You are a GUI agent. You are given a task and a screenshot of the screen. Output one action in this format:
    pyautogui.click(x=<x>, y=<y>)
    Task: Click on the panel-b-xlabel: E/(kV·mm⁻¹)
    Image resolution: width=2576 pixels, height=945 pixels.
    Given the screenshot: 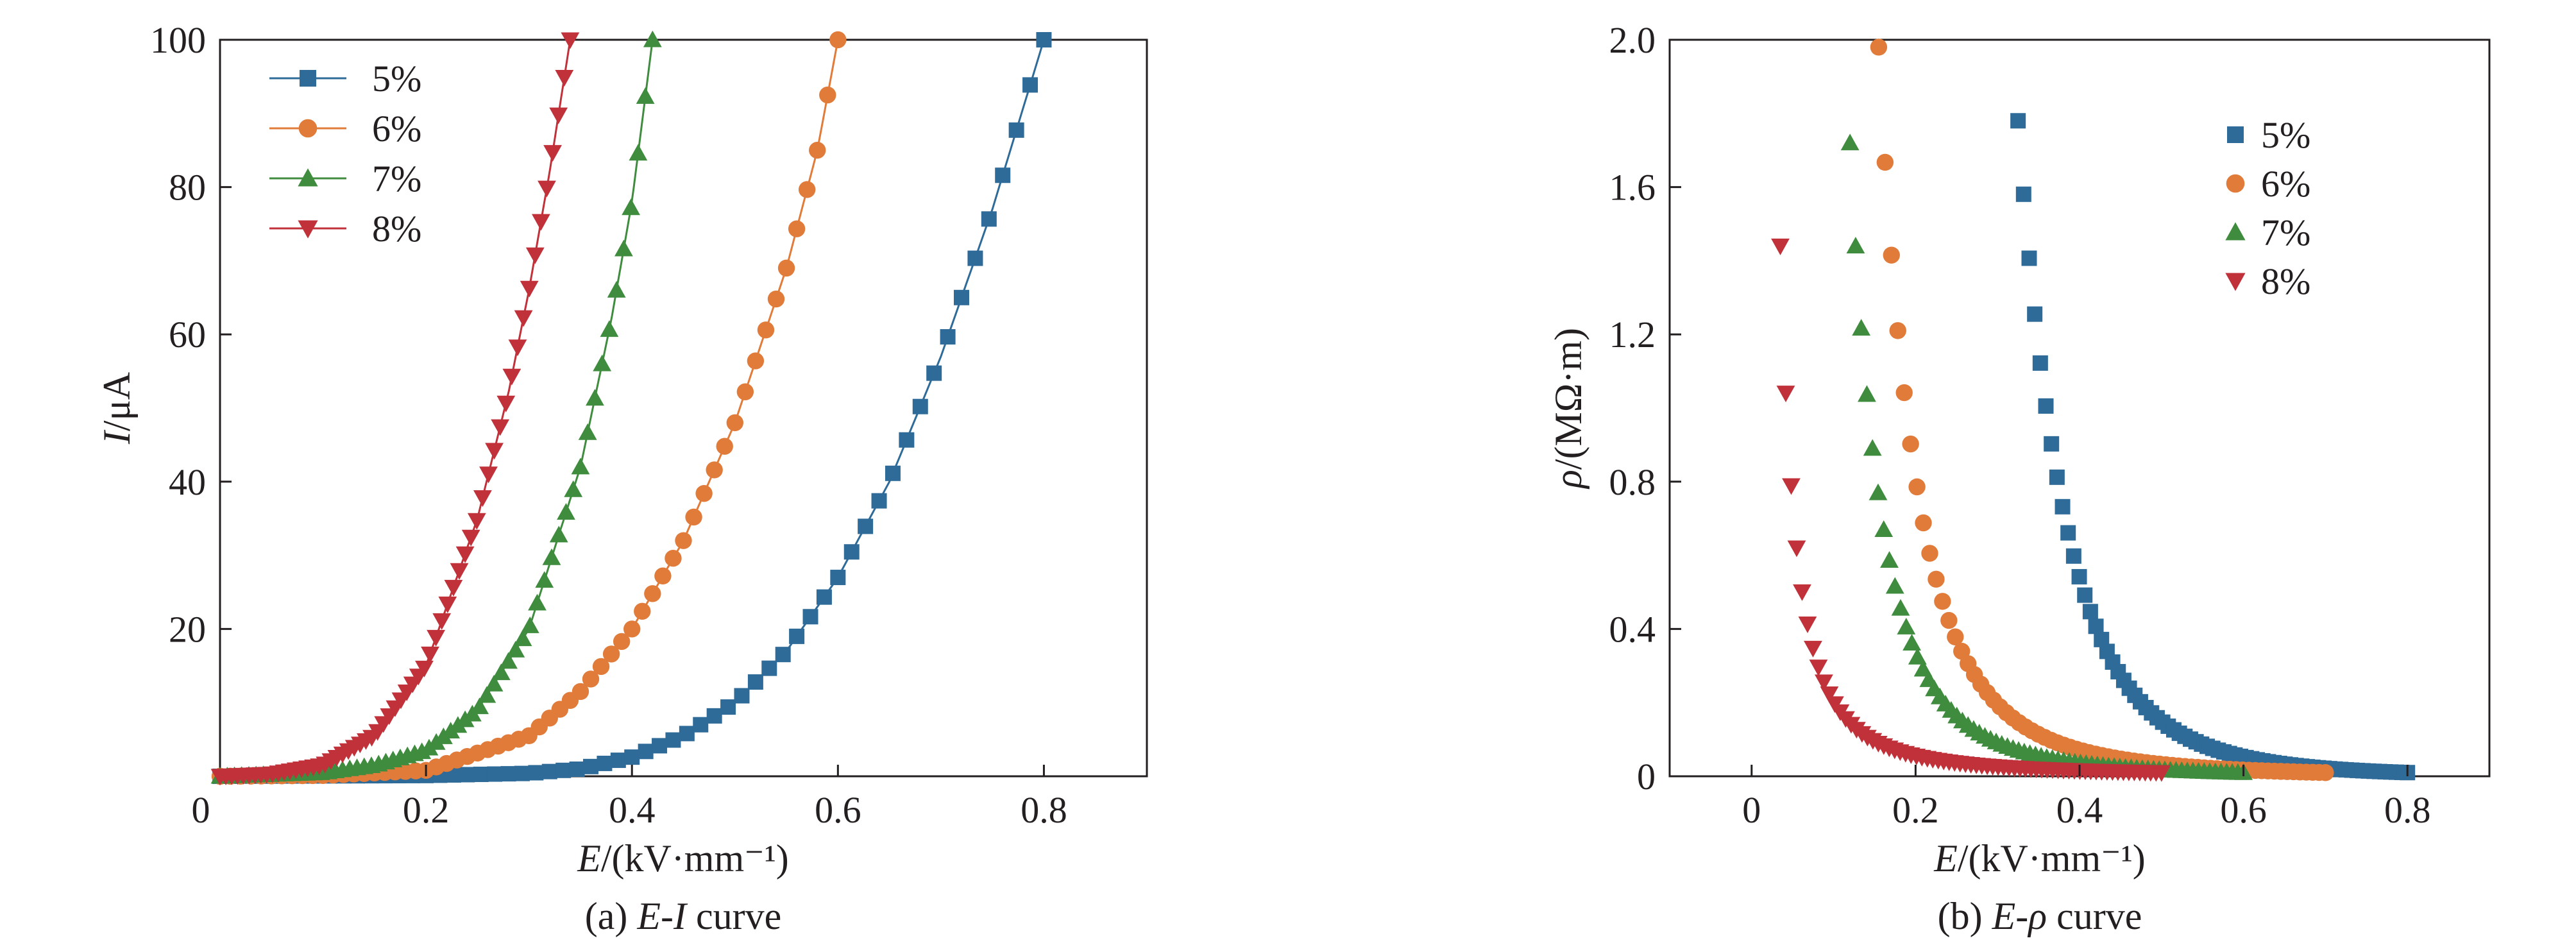 What is the action you would take?
    pyautogui.click(x=2039, y=858)
    